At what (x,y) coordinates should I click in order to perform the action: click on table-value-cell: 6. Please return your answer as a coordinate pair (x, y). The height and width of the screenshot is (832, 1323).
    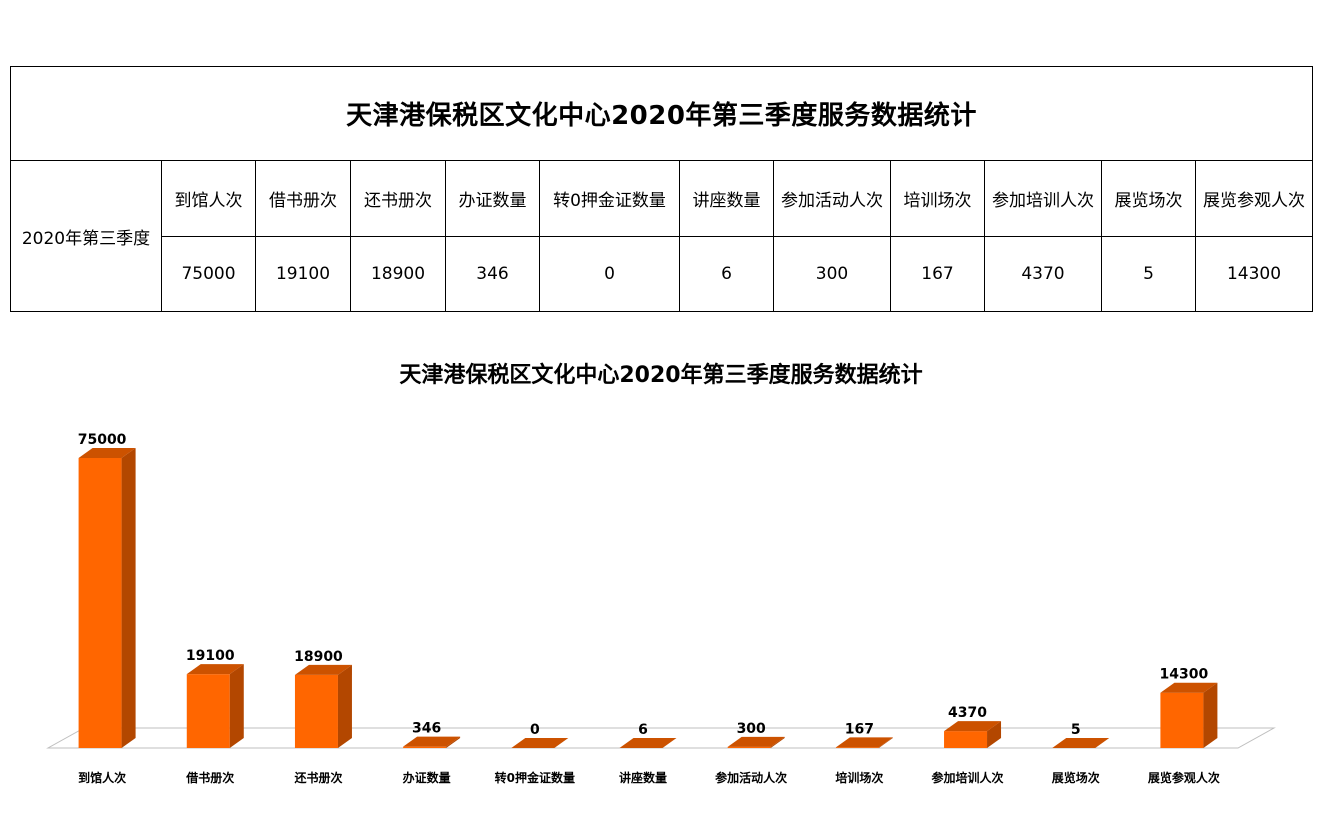
    Looking at the image, I should click on (726, 274).